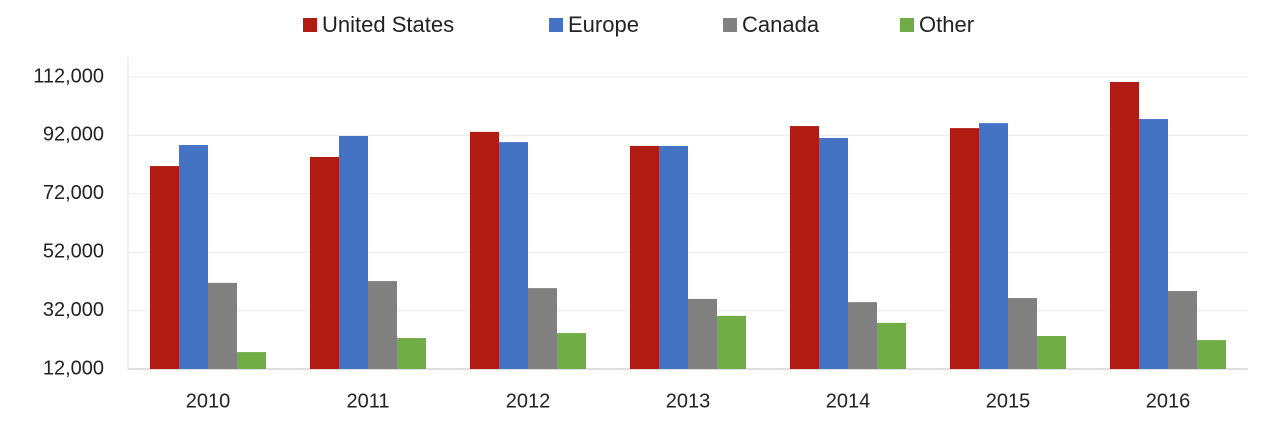 The image size is (1270, 427). I want to click on x-tick-label: 2015, so click(1008, 401).